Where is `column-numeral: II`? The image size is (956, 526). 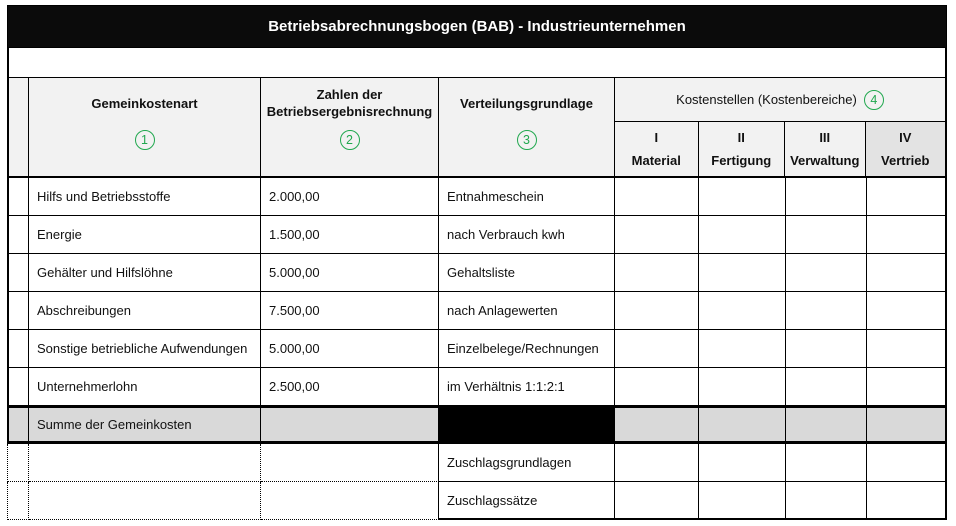 column-numeral: II is located at coordinates (741, 137).